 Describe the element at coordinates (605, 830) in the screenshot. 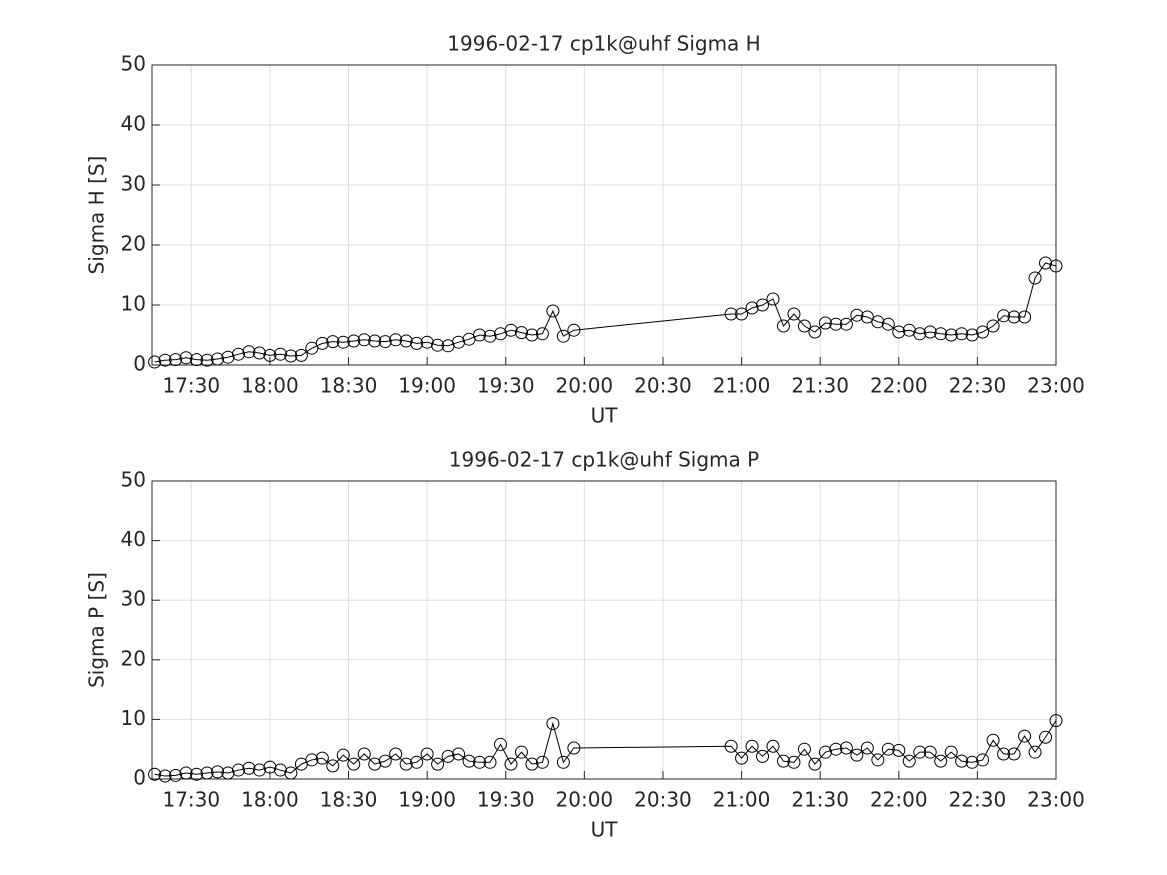

I see `x-axis-label: UT` at that location.